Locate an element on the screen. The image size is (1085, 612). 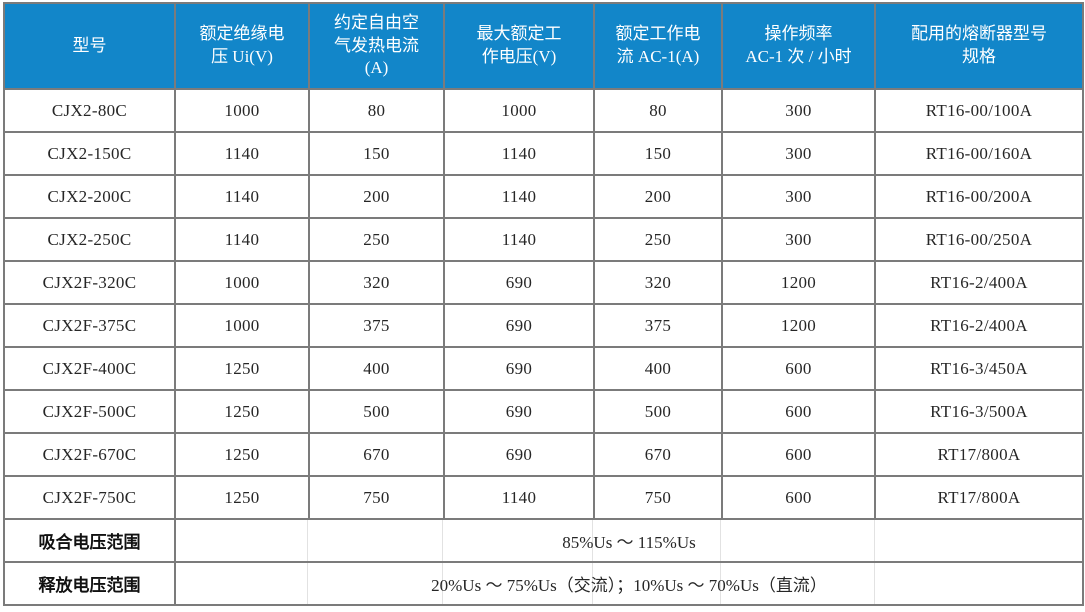
model-cell: CJX2F-500C is located at coordinates (89, 411).